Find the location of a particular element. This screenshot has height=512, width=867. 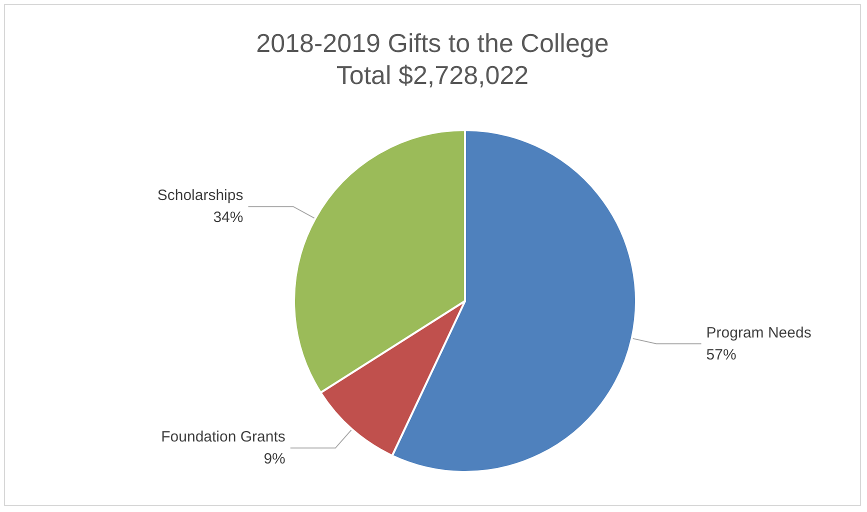

slice-label: Program Needs is located at coordinates (759, 333).